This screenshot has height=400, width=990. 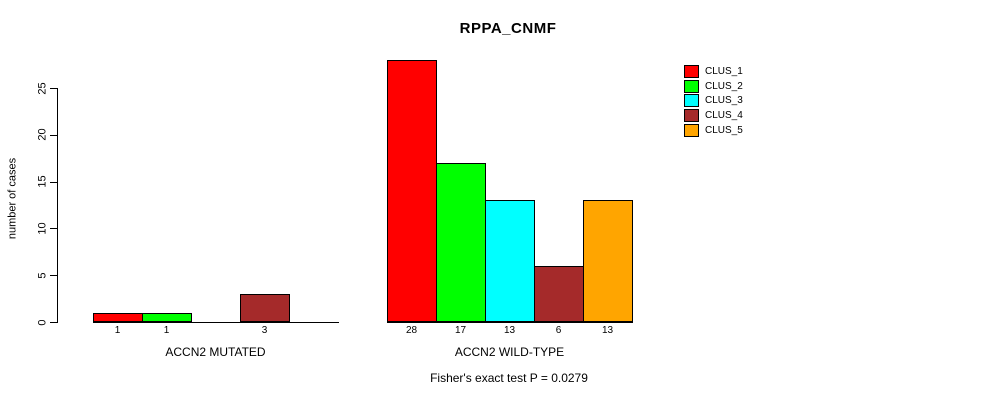 I want to click on legend-label: CLUS_4, so click(x=724, y=115).